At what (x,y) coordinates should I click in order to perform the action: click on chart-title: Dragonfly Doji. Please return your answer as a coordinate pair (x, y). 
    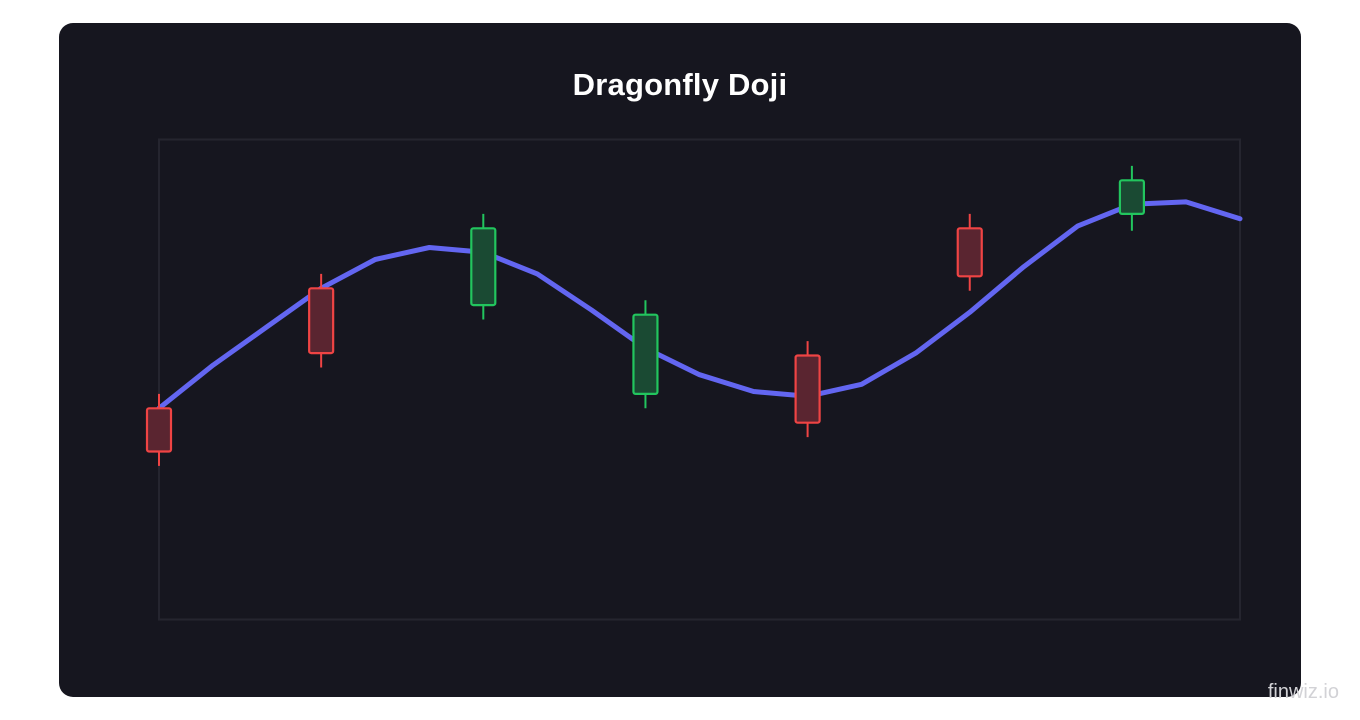
    Looking at the image, I should click on (680, 84).